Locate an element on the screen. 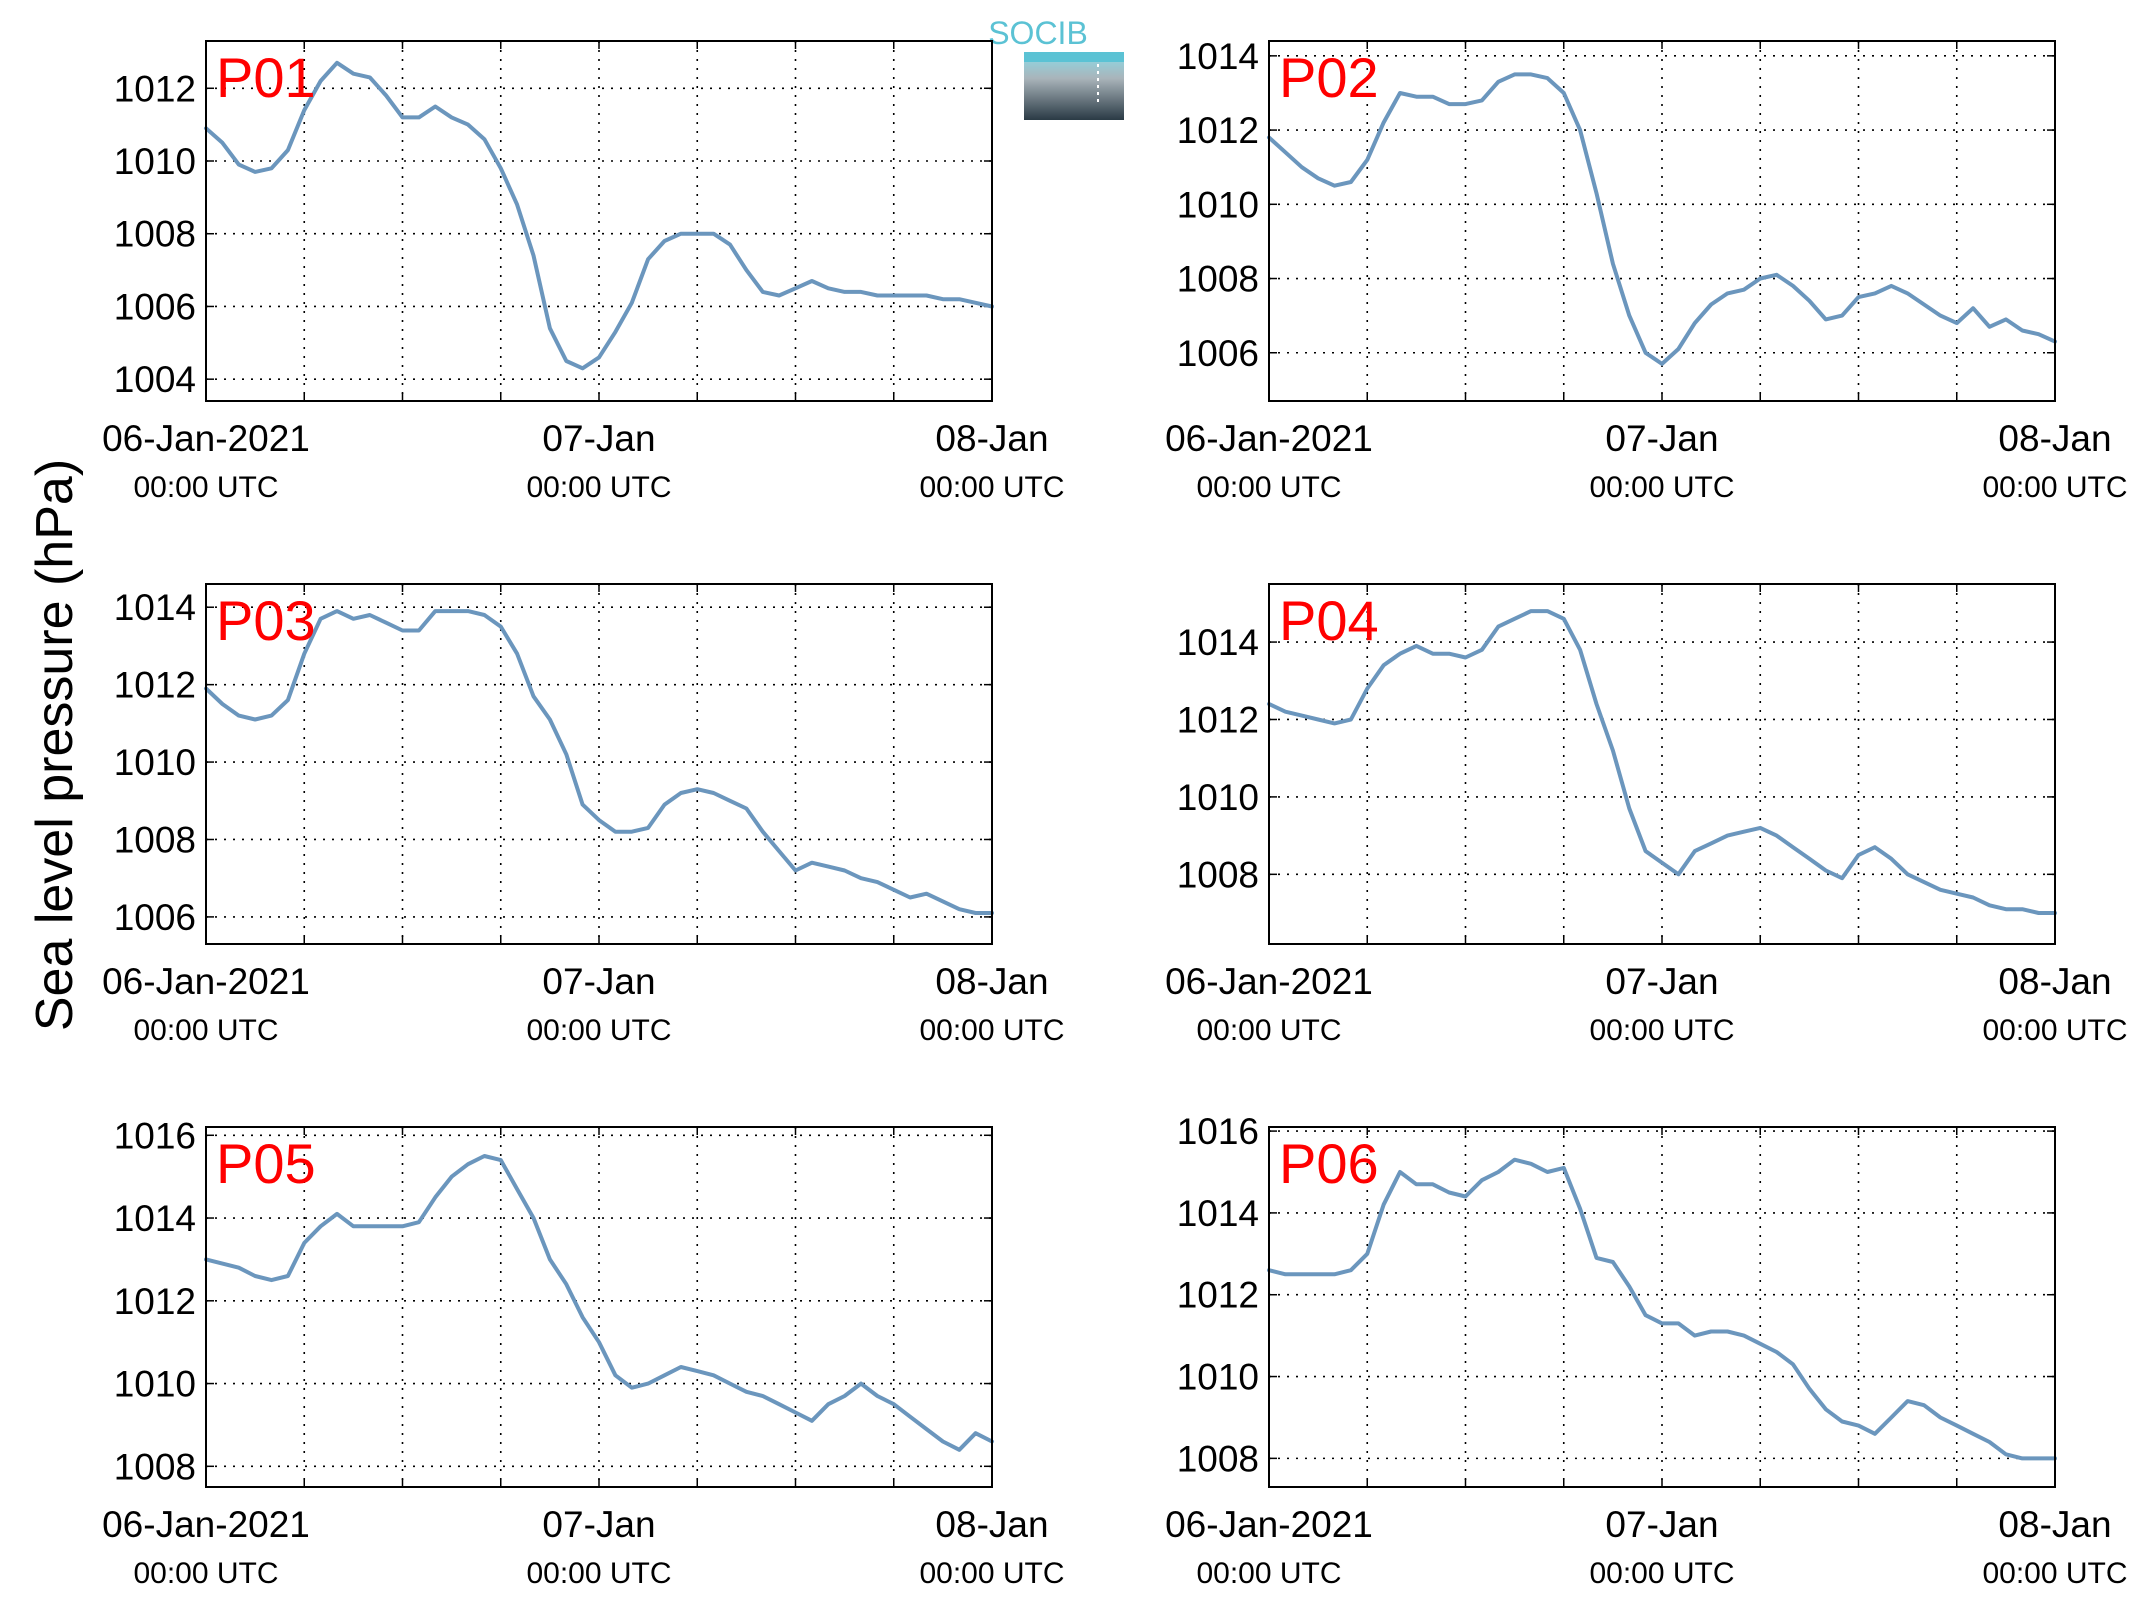  panel-label: P04 is located at coordinates (1329, 620).